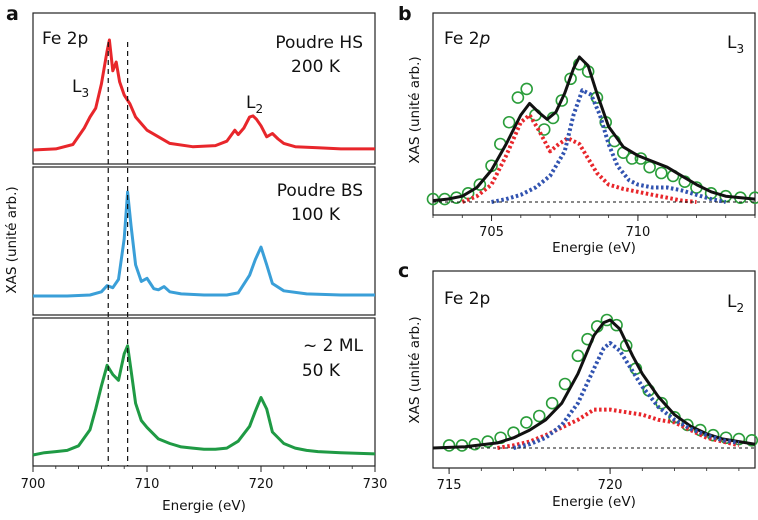 The height and width of the screenshot is (520, 758). Describe the element at coordinates (33, 484) in the screenshot. I see `x-tick-label: 700` at that location.